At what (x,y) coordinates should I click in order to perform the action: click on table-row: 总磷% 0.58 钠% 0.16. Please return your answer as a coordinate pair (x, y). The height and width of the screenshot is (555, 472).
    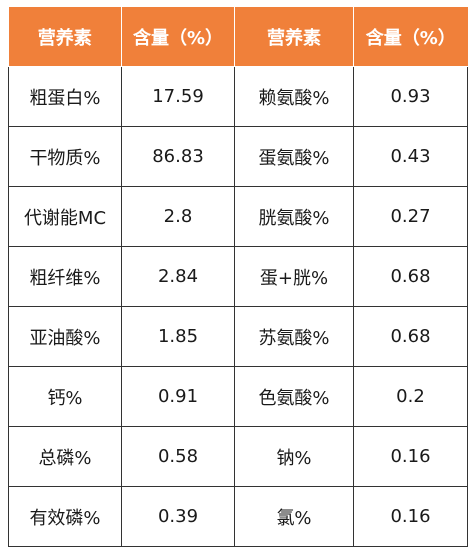
    Looking at the image, I should click on (238, 456).